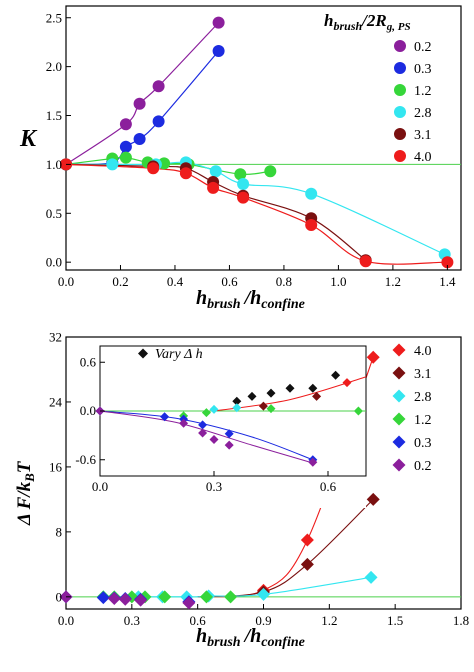 The width and height of the screenshot is (474, 672). I want to click on bottom-y-axis-label: Δ F/kBT, so click(25, 493).